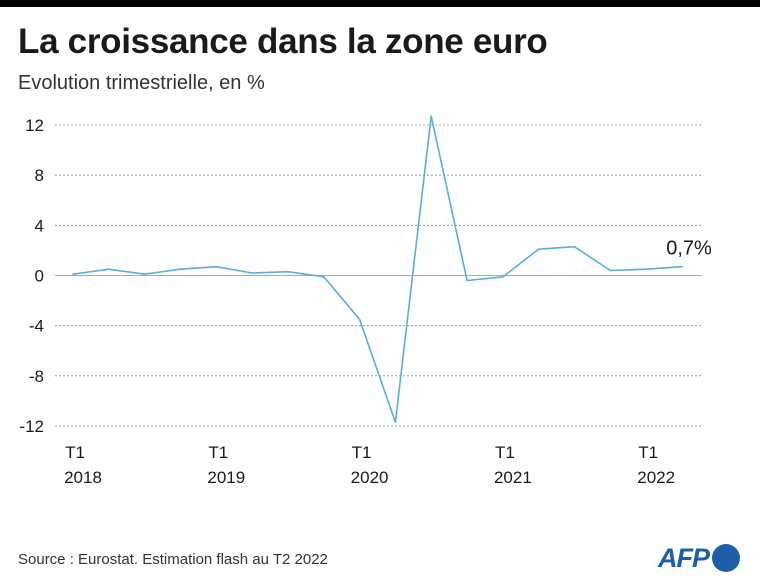 Image resolution: width=760 pixels, height=585 pixels. I want to click on annotations: 0,7%, so click(689, 249).